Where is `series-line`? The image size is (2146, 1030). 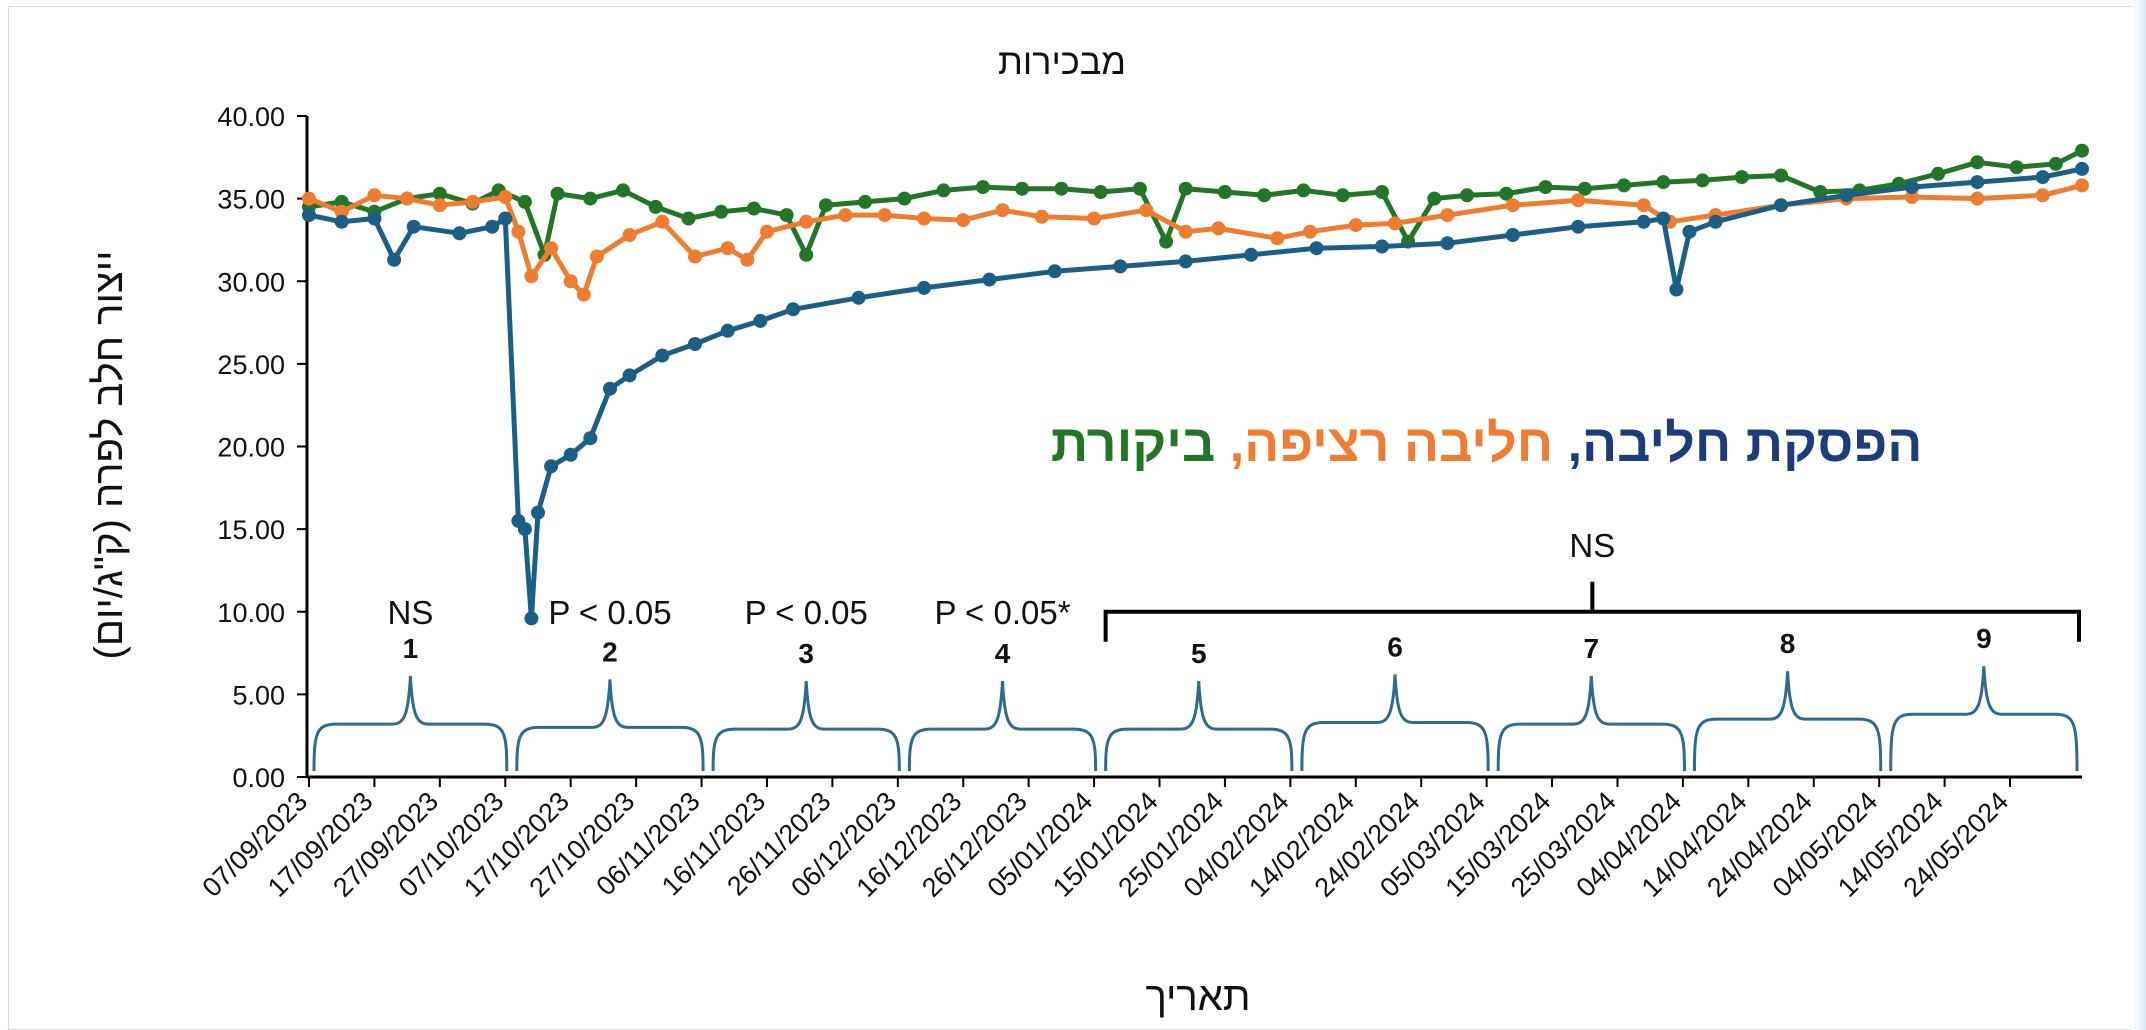
series-line is located at coordinates (1195, 239).